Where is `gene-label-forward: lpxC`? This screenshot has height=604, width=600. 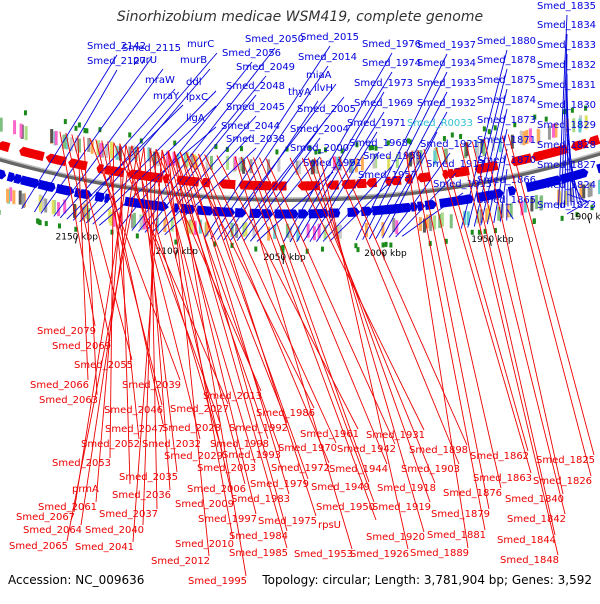
gene-label-forward: lpxC is located at coordinates (197, 97).